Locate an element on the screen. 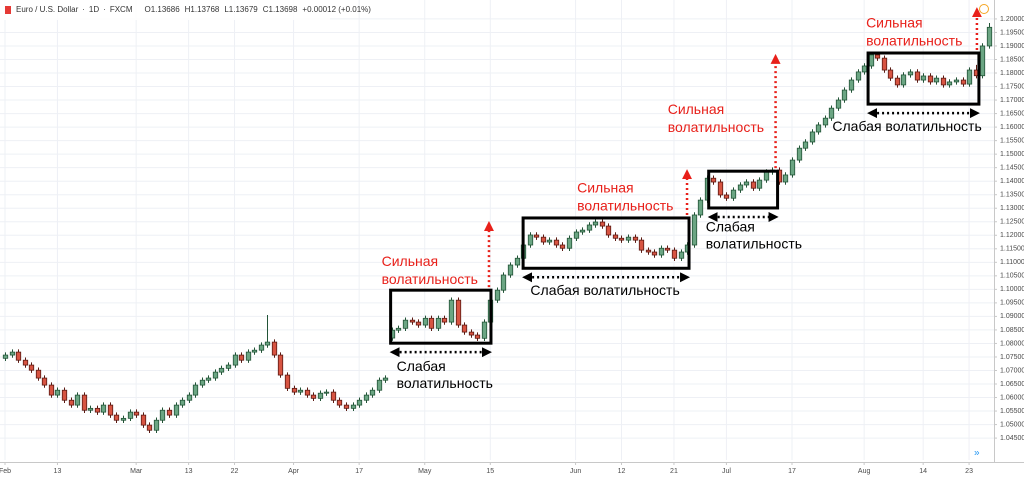 This screenshot has height=478, width=1024. y-tick-label: 1.04500 is located at coordinates (1012, 438).